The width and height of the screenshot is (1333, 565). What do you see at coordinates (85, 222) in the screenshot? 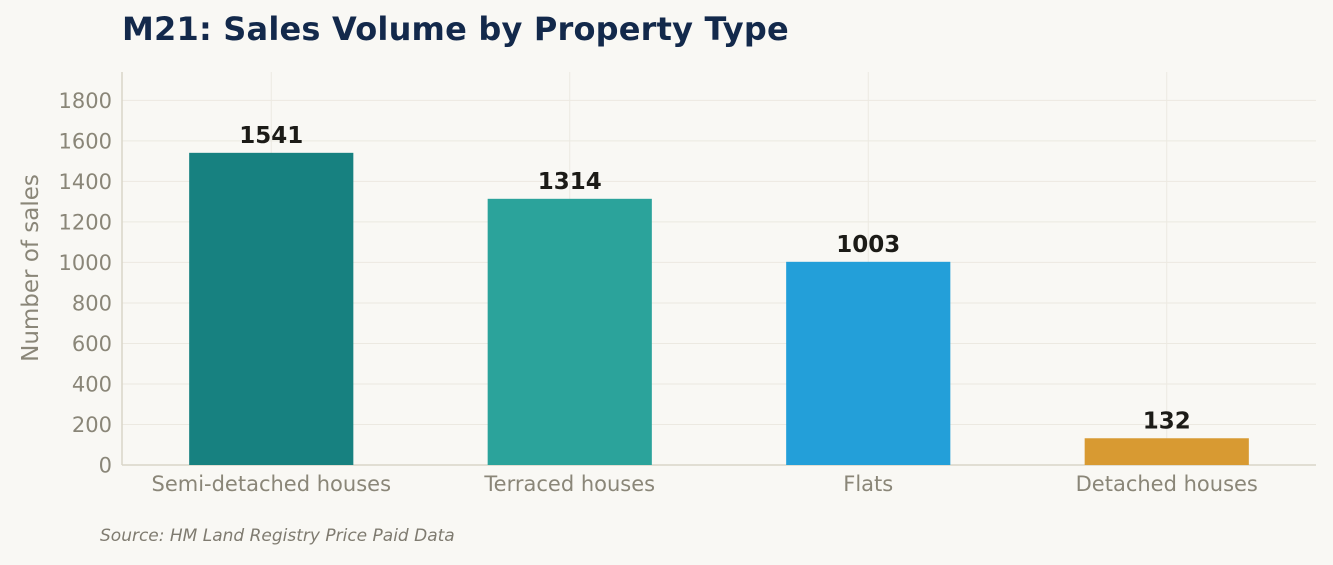
I see `y-tick-label: 1200` at bounding box center [85, 222].